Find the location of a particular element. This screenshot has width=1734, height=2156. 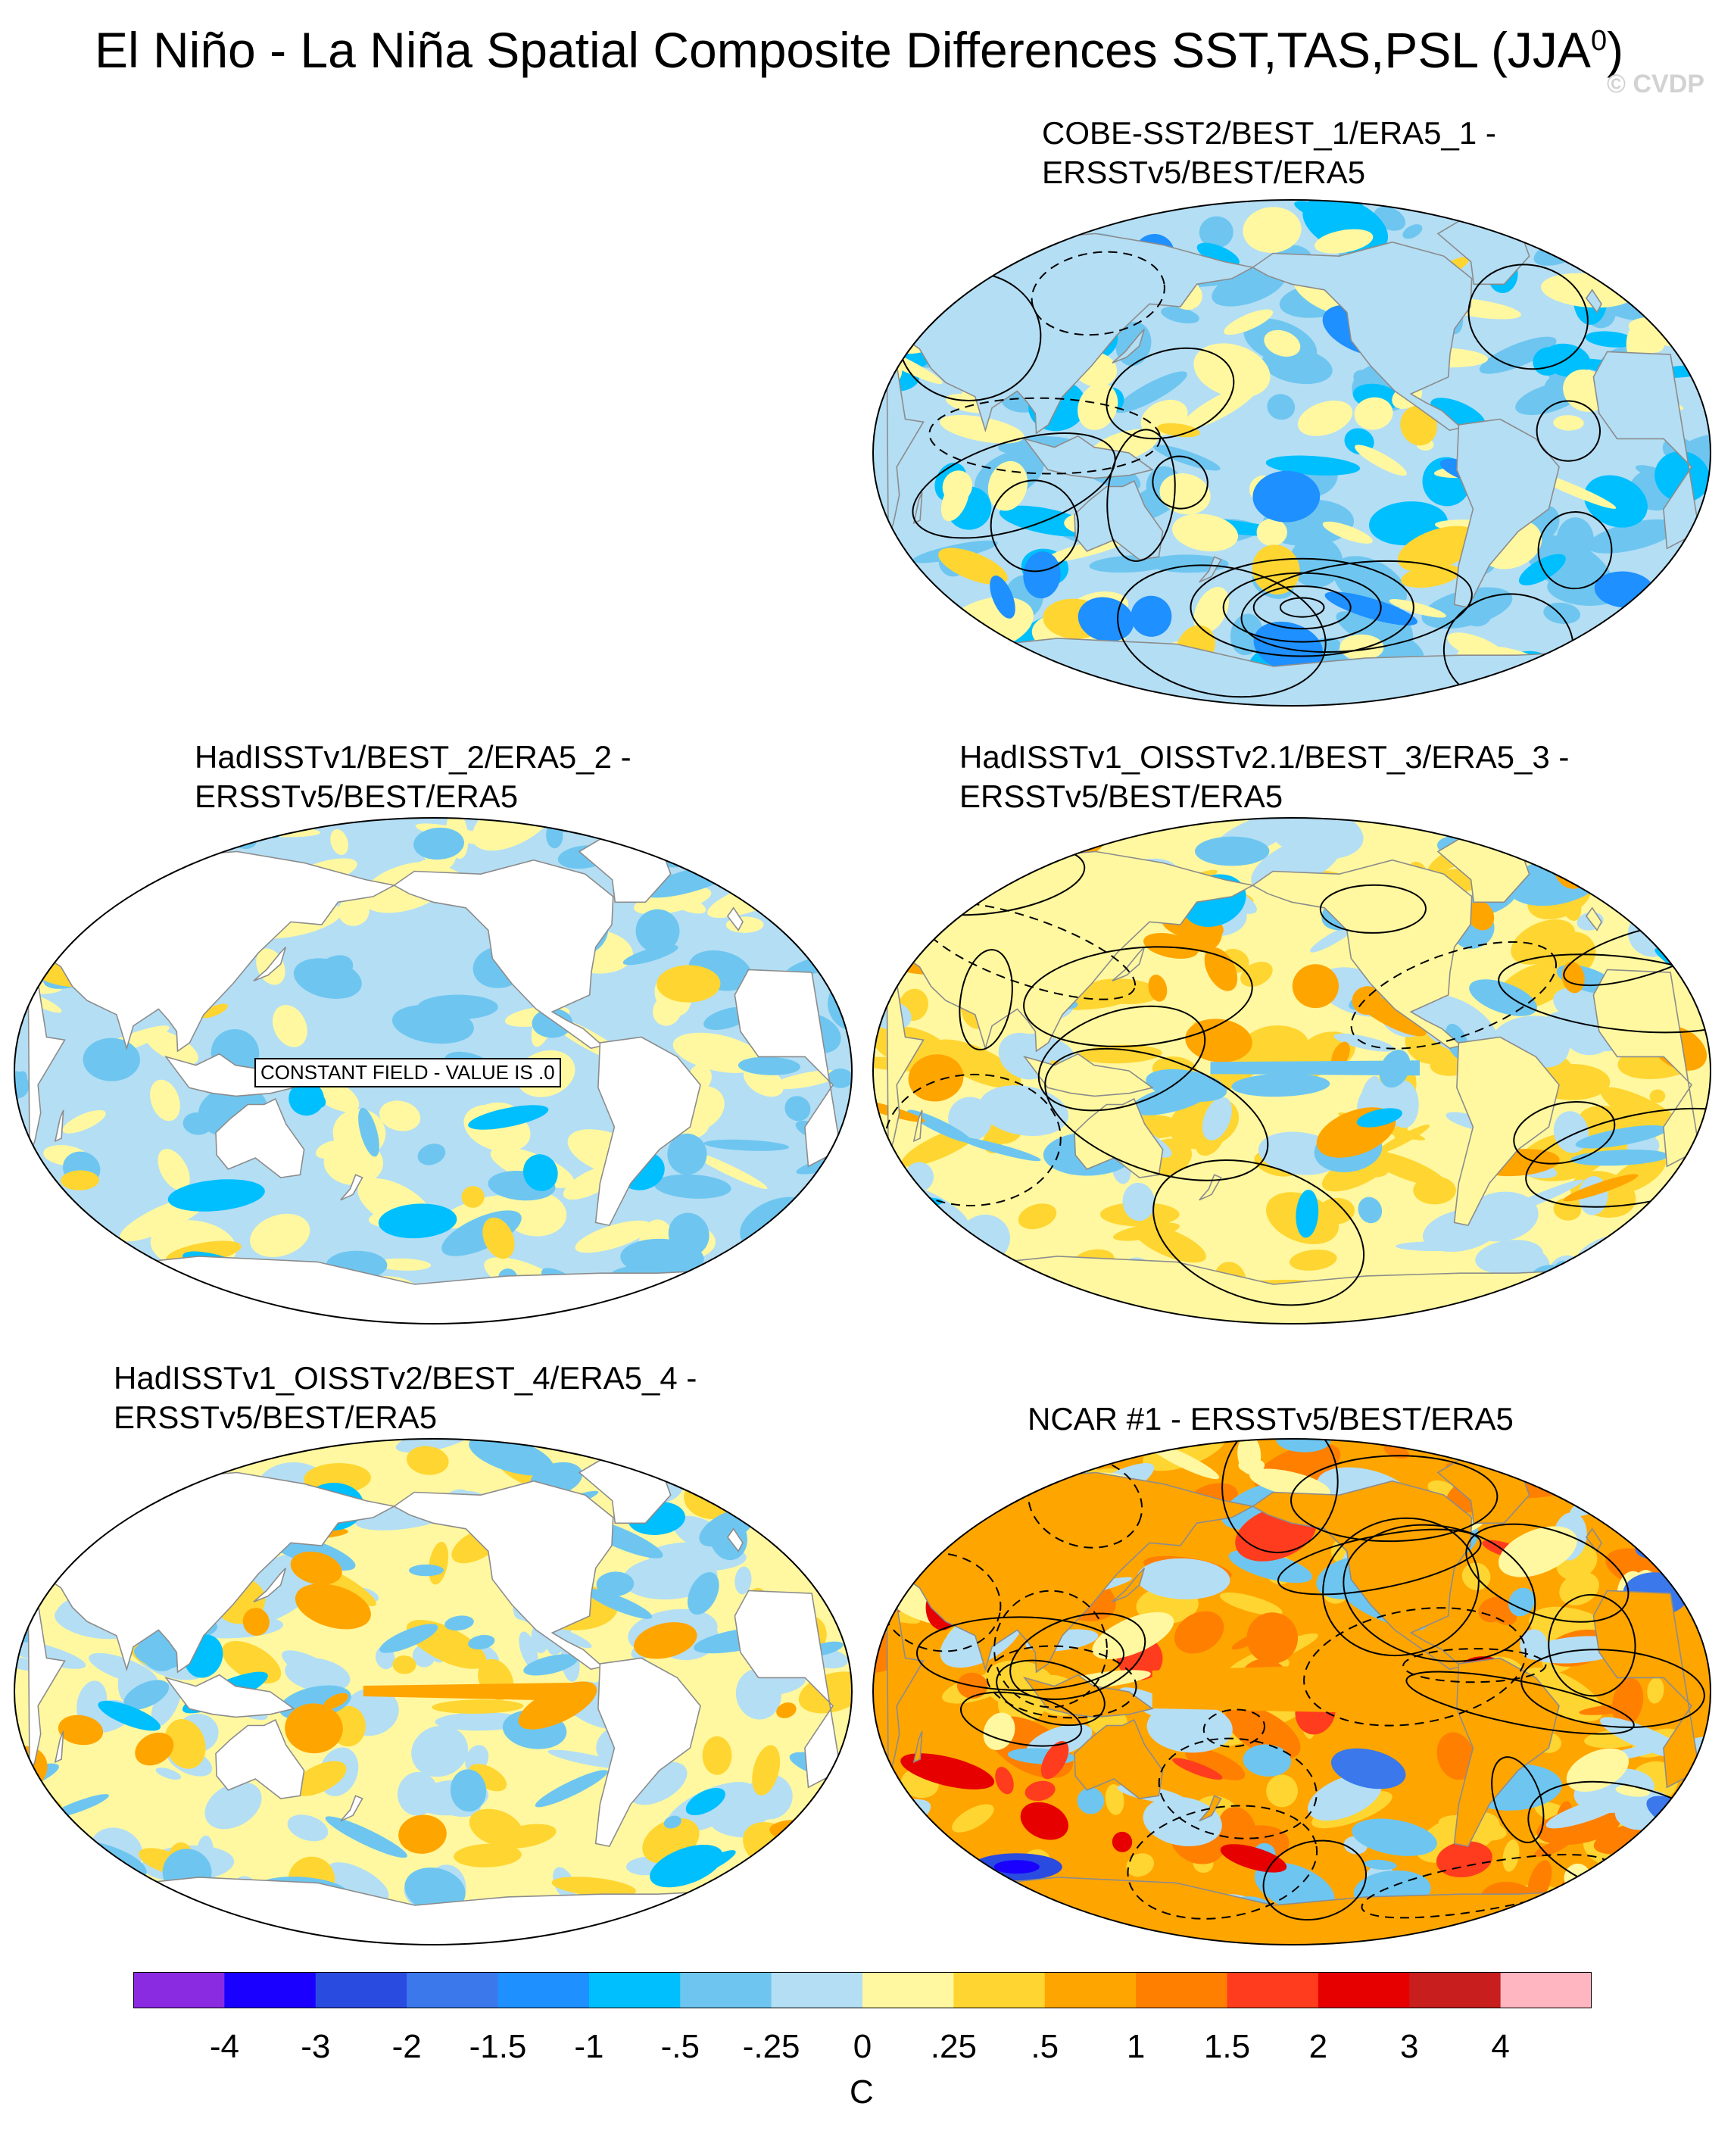

colorbar-units: C is located at coordinates (862, 2092).